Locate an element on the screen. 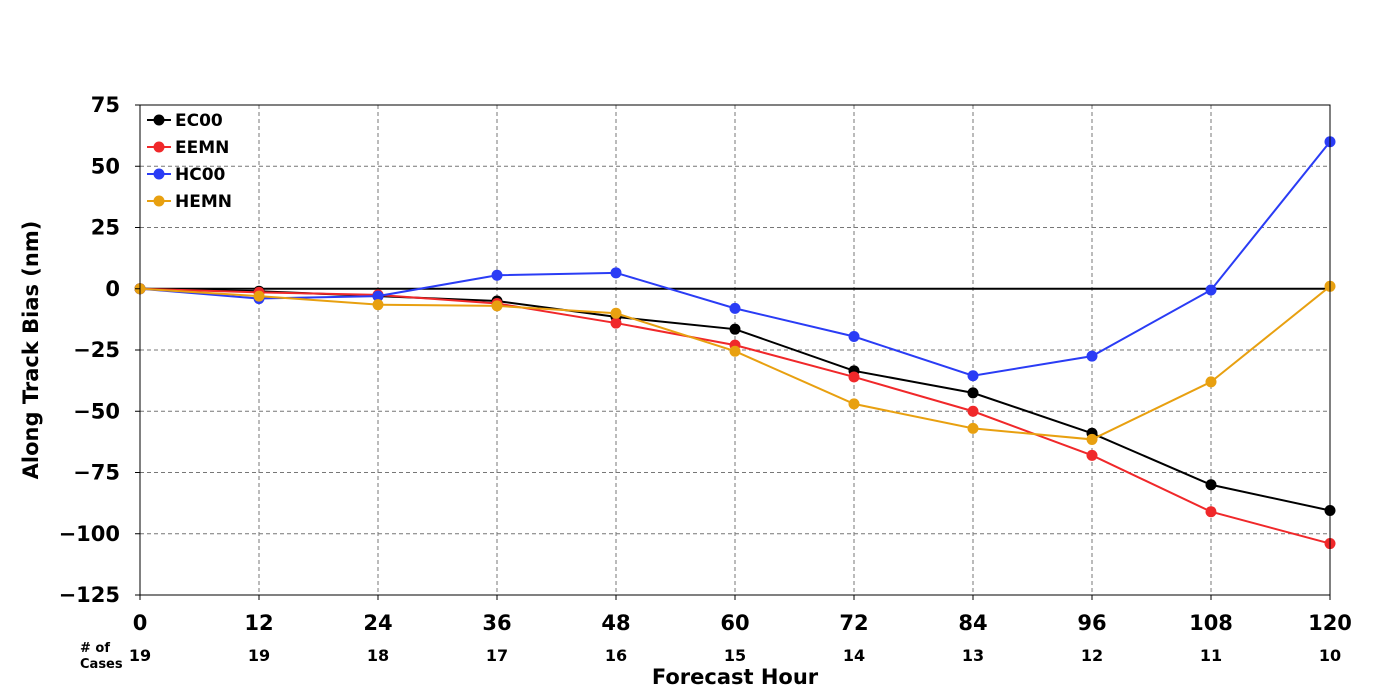 Image resolution: width=1400 pixels, height=700 pixels. cases-label-line-2: Cases is located at coordinates (101, 664).